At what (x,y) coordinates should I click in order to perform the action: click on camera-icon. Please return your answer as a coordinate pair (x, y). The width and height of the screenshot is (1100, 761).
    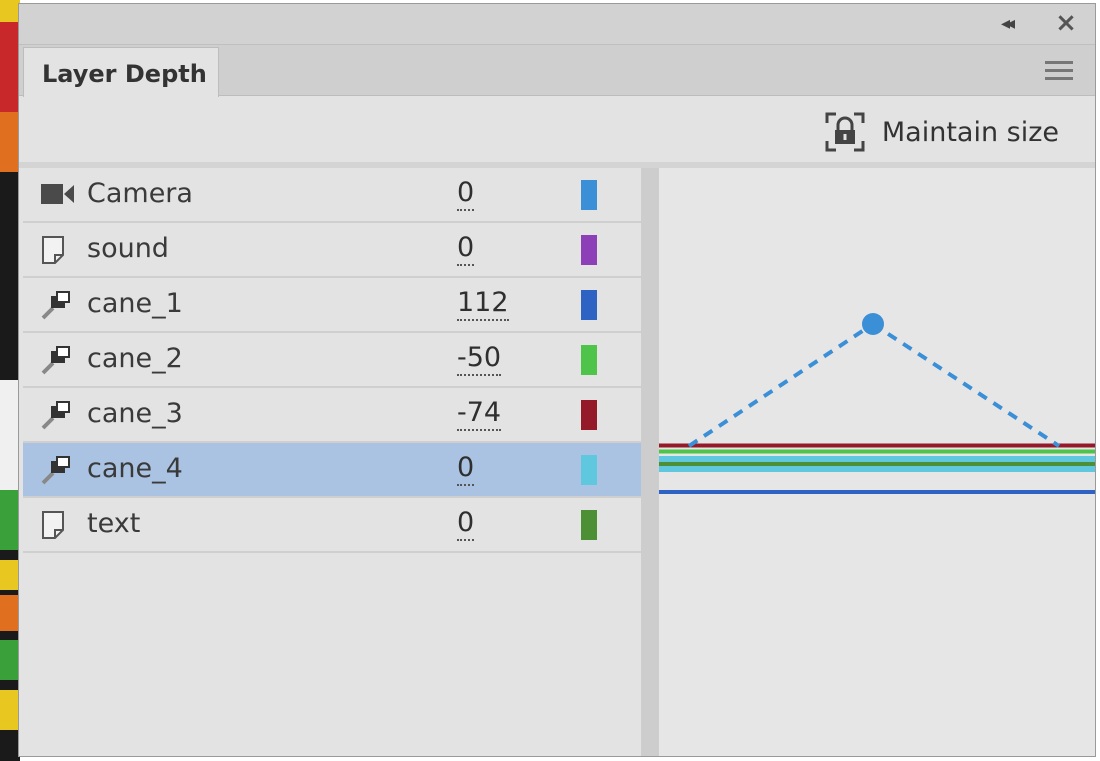
    Looking at the image, I should click on (58, 195).